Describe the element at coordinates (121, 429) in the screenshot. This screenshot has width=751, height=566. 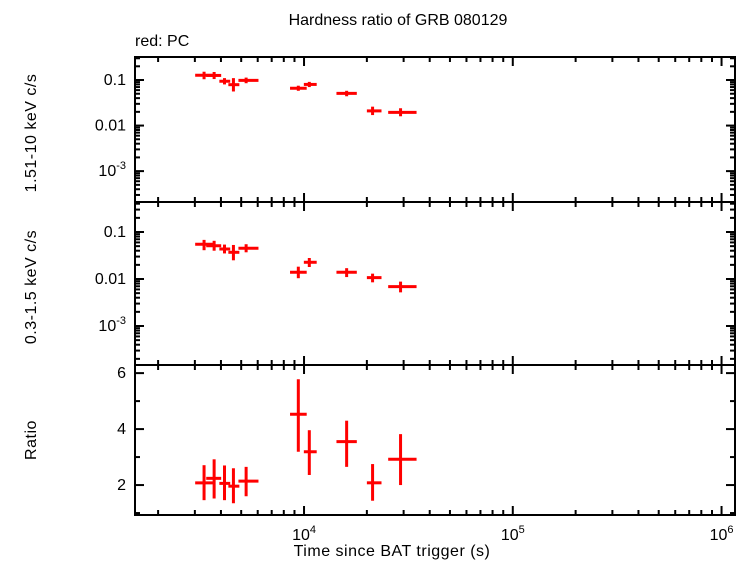
I see `y-tick-label: 4` at that location.